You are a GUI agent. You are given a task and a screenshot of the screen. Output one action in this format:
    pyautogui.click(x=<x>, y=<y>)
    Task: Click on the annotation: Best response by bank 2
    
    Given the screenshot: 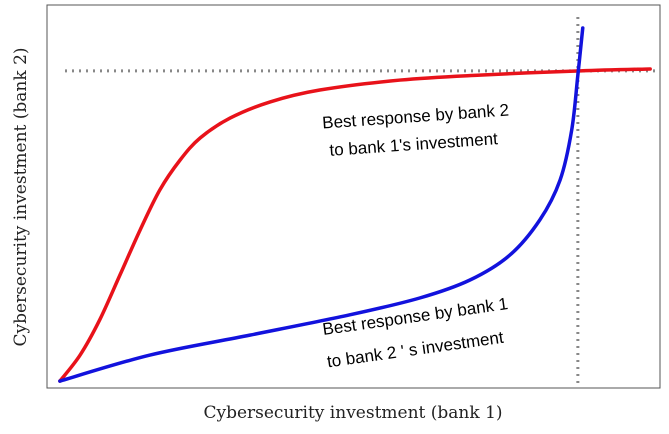 What is the action you would take?
    pyautogui.click(x=416, y=117)
    